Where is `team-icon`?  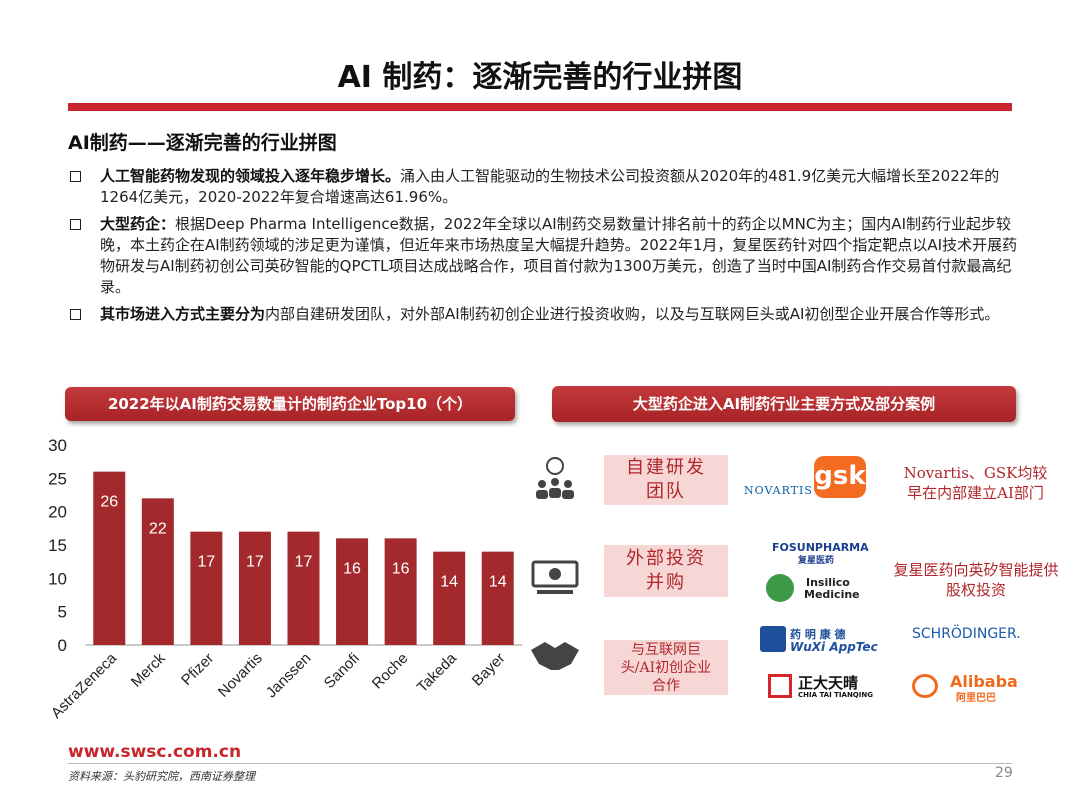
team-icon is located at coordinates (555, 478).